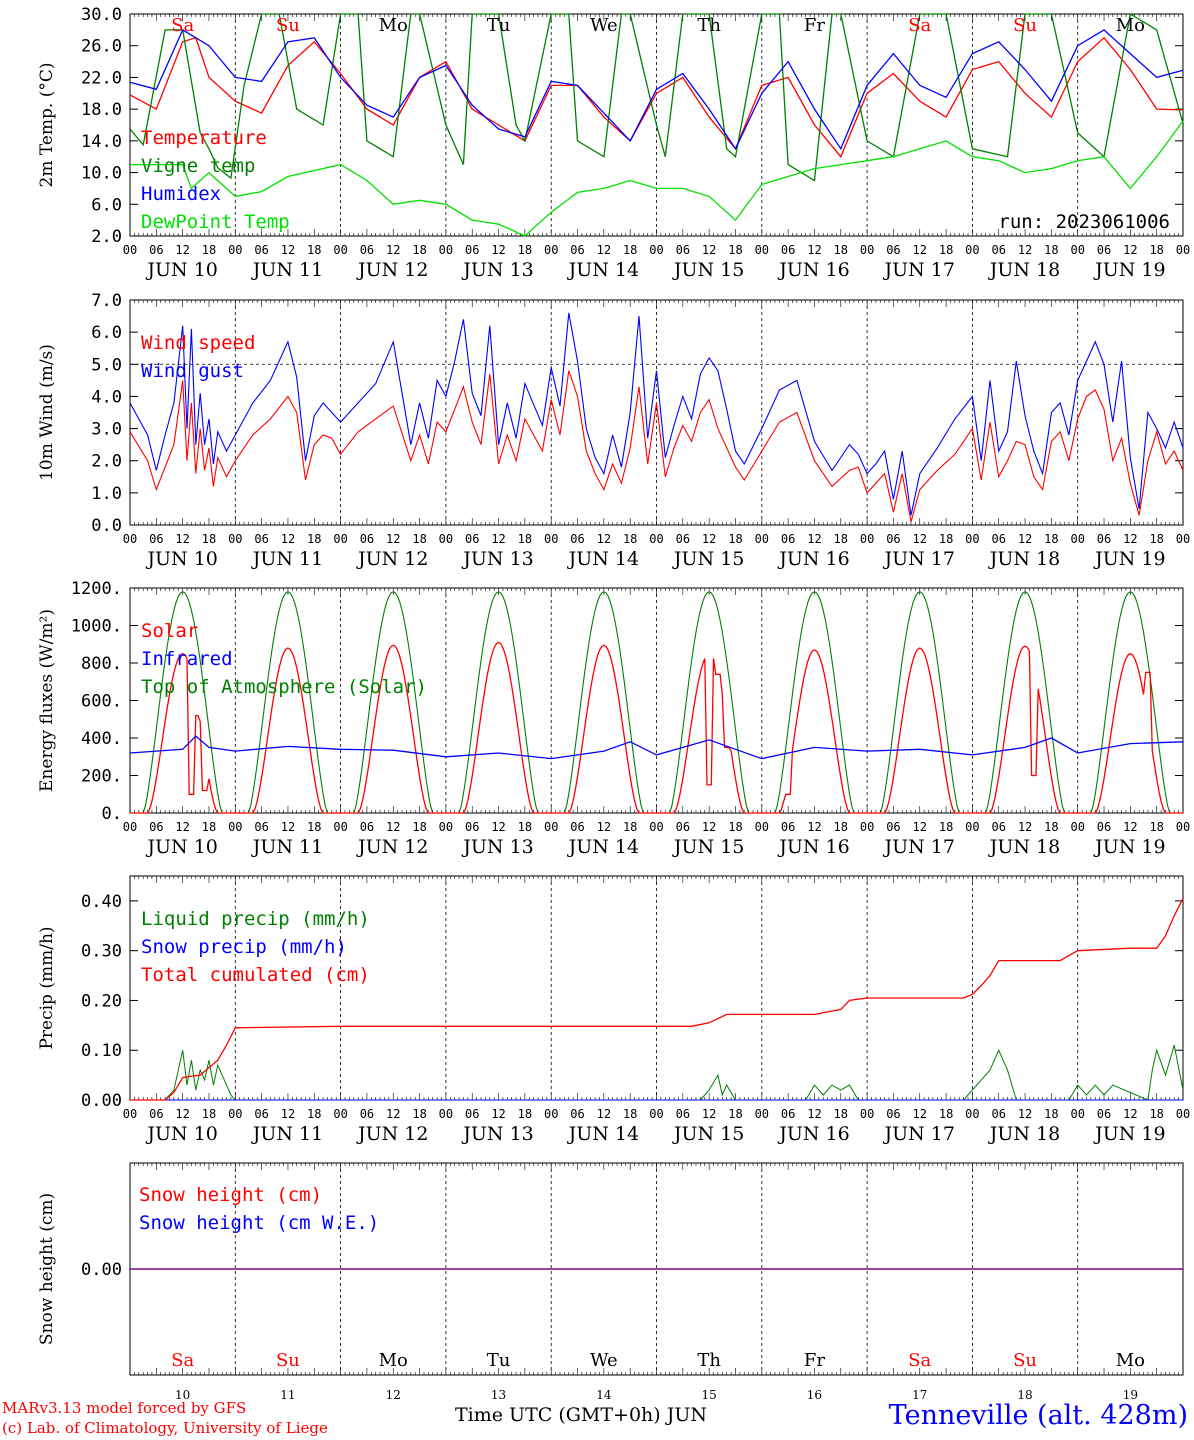 This screenshot has width=1194, height=1440. Describe the element at coordinates (497, 270) in the screenshot. I see `day-label: JUN 13` at that location.